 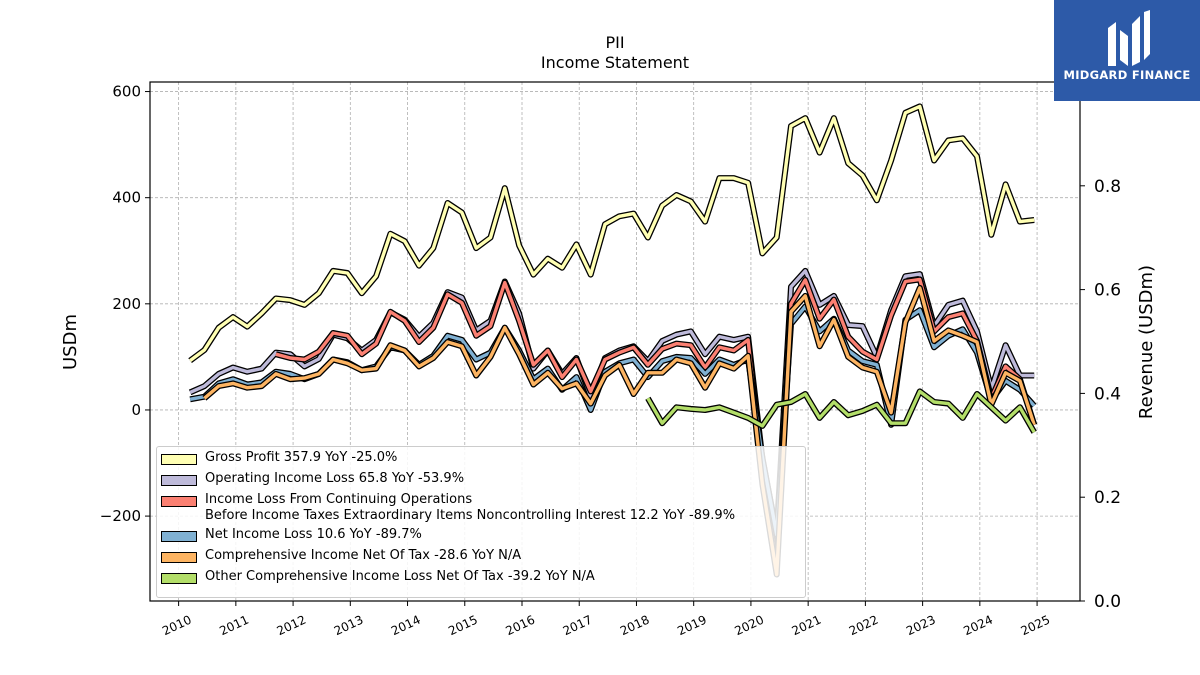 What do you see at coordinates (349, 626) in the screenshot?
I see `x-tick-label: 2013` at bounding box center [349, 626].